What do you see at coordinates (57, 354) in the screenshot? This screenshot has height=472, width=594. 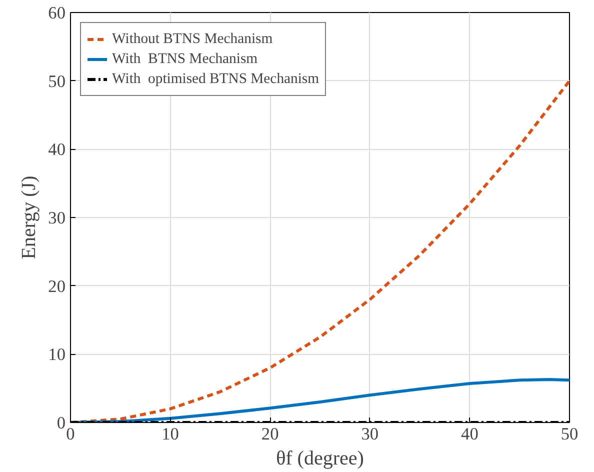 I see `y-tick-label: 10` at bounding box center [57, 354].